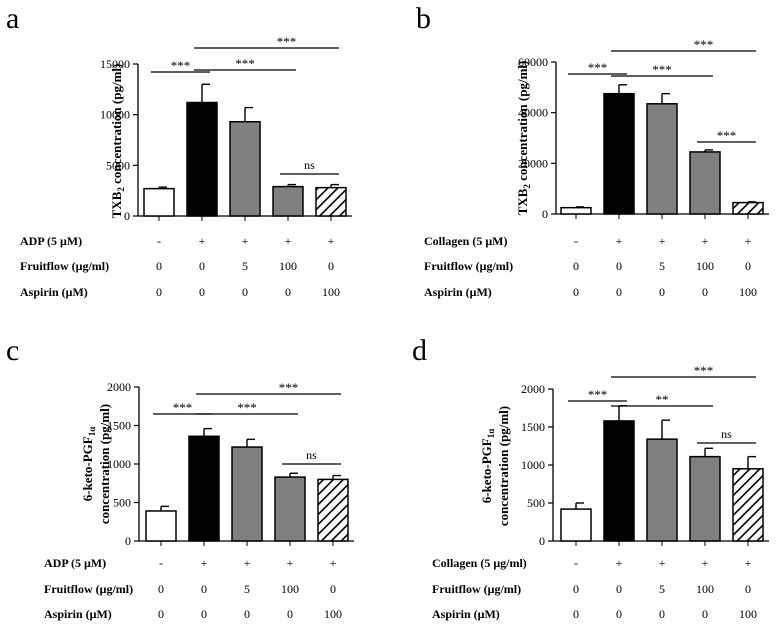 The width and height of the screenshot is (777, 624). Describe the element at coordinates (12, 350) in the screenshot. I see `panel-label-c: c` at that location.